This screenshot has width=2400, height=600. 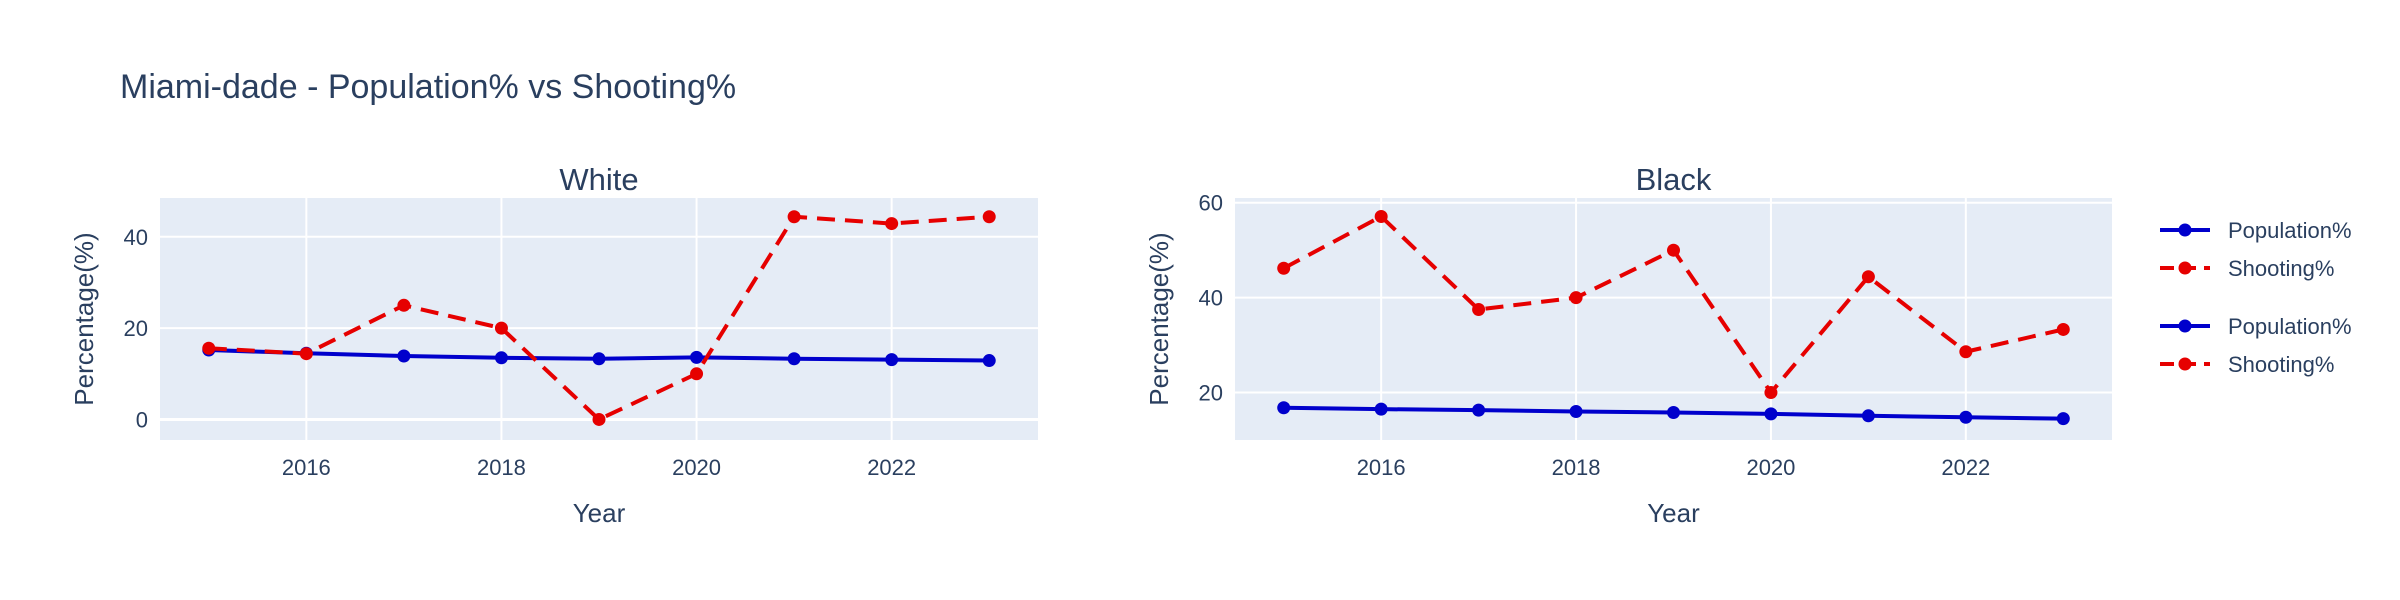 I want to click on subplot-title: Black, so click(x=1674, y=179).